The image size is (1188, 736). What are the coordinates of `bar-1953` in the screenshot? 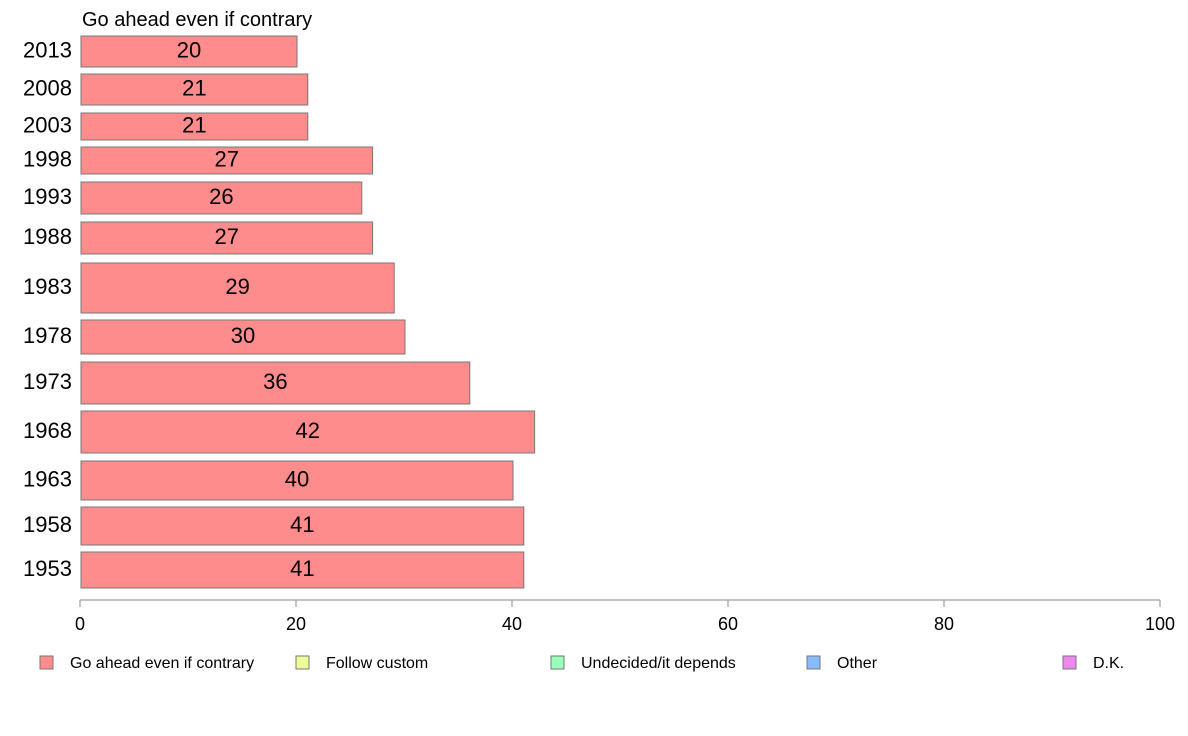 It's located at (302, 570).